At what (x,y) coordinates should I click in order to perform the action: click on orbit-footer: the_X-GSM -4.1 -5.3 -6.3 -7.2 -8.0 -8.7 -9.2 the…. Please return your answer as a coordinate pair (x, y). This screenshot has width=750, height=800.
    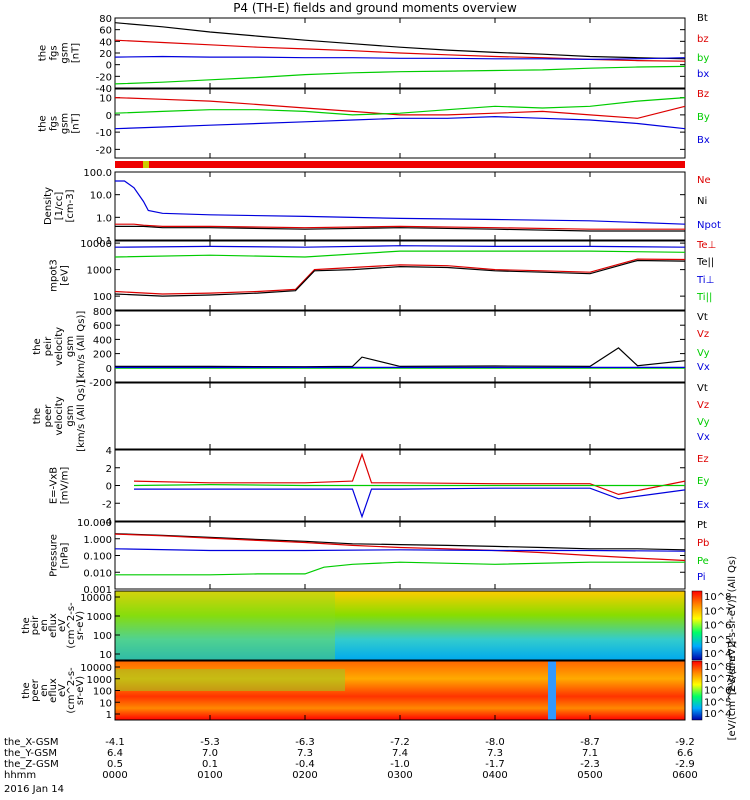
    Looking at the image, I should click on (351, 766).